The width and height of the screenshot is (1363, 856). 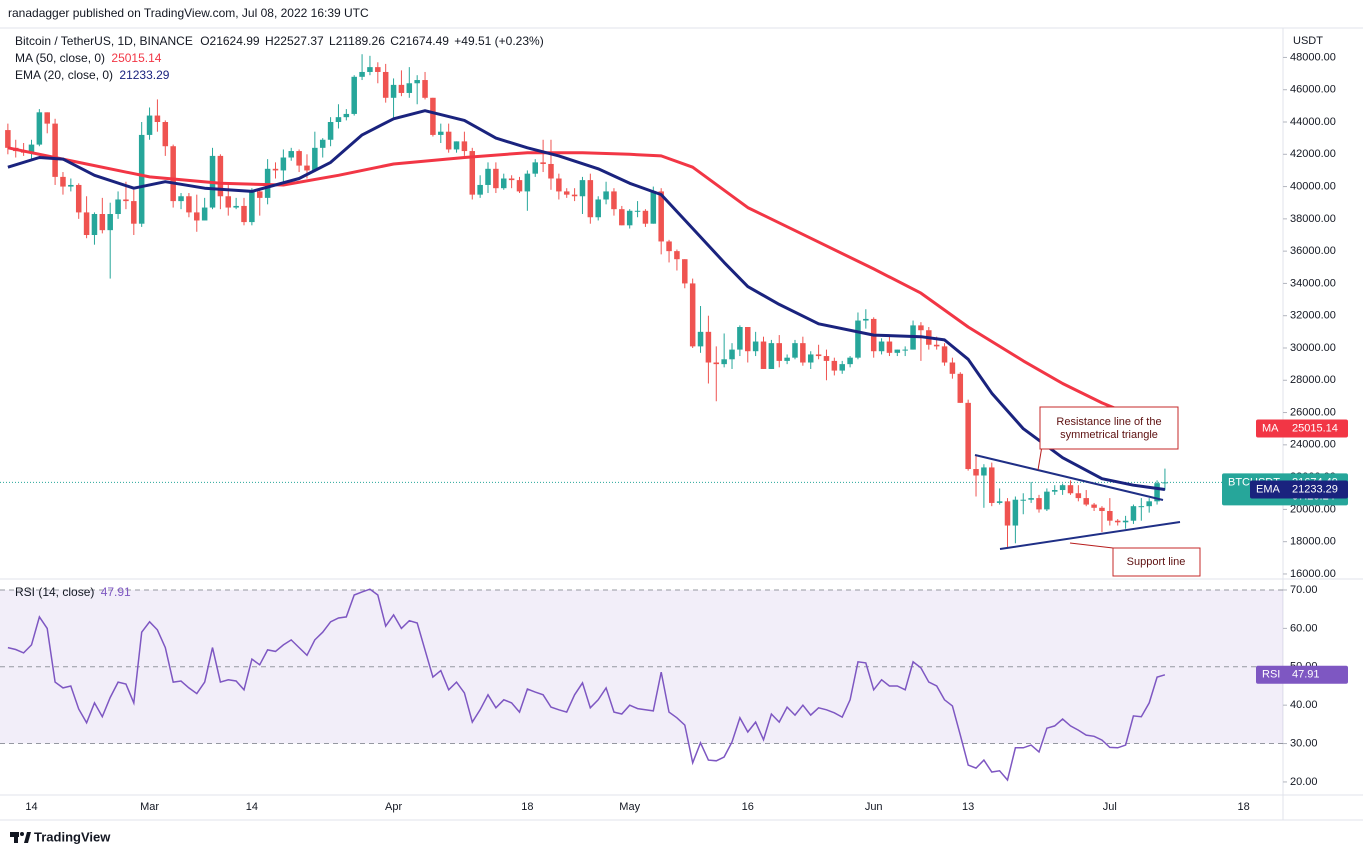 I want to click on ma-legend: MA (50, close, 0) 25015.14, so click(x=88, y=58).